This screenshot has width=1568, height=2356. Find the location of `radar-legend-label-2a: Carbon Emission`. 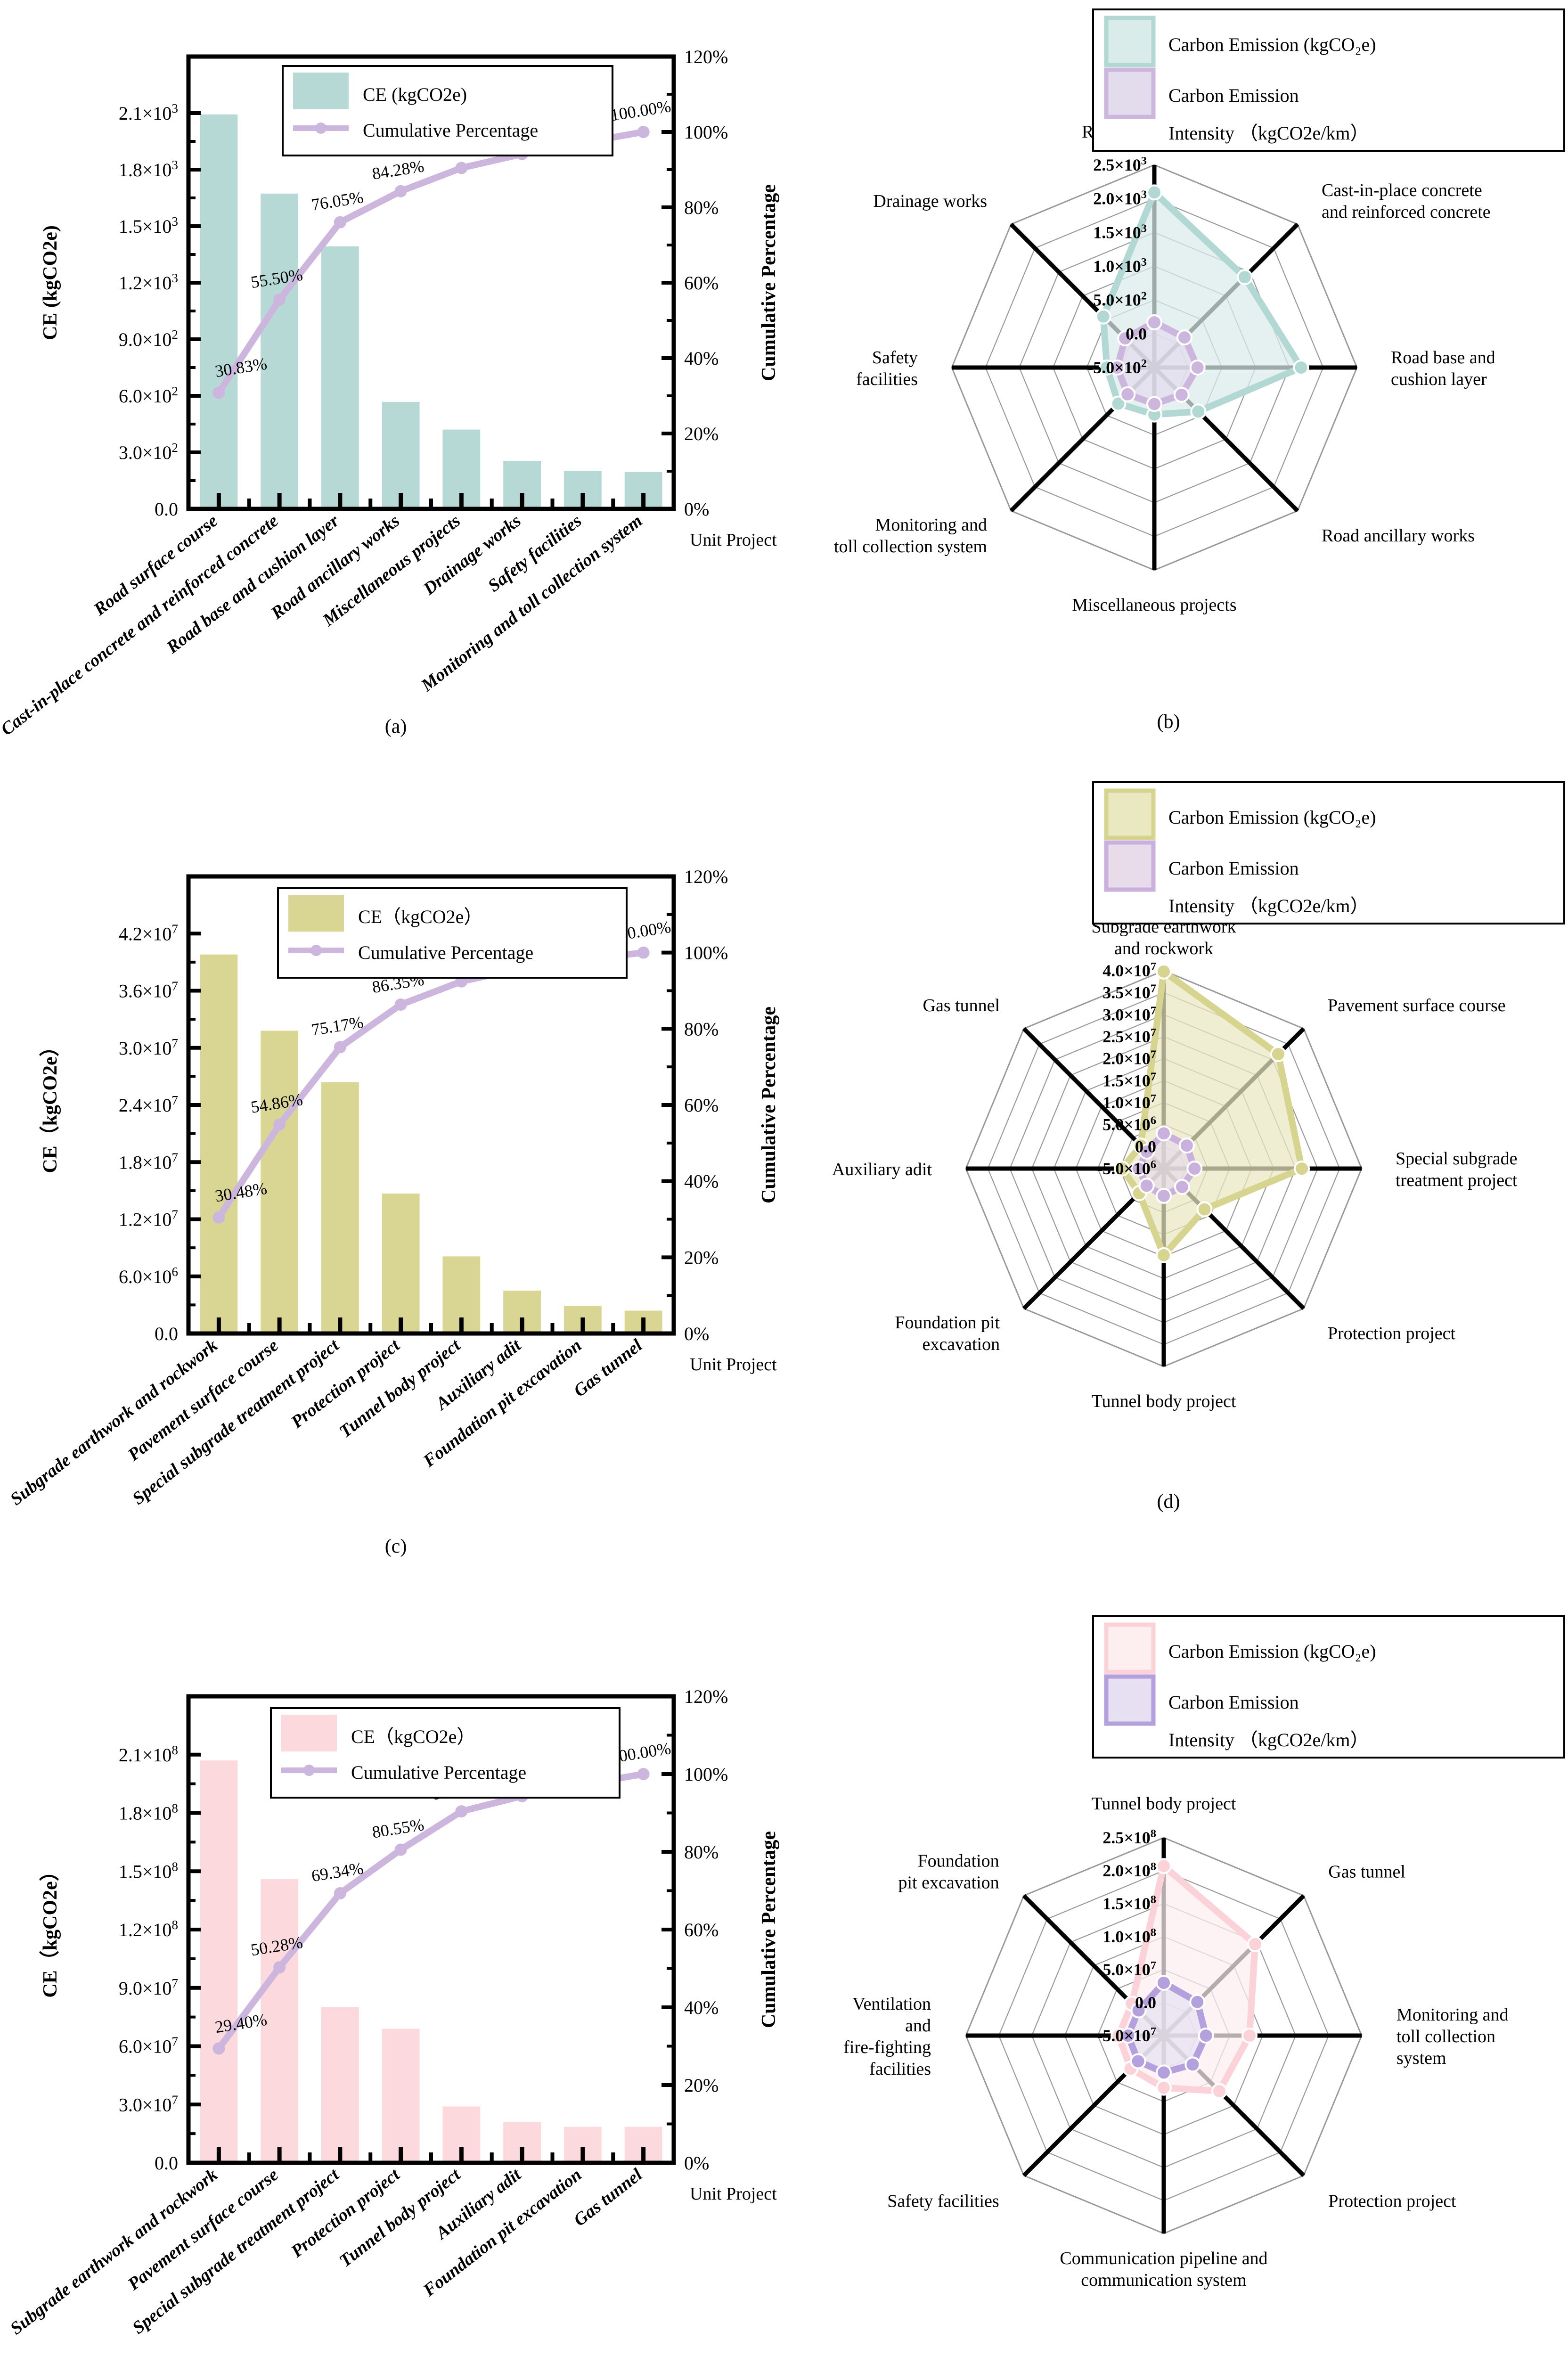

radar-legend-label-2a: Carbon Emission is located at coordinates (1233, 868).